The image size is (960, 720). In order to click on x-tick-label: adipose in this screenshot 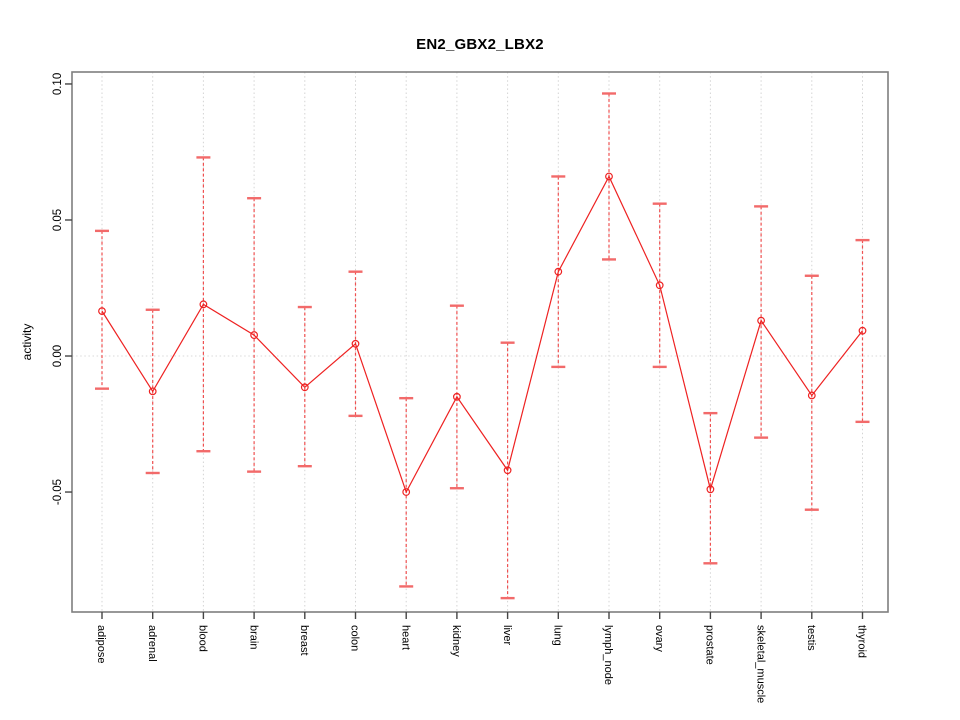, I will do `click(101, 644)`.